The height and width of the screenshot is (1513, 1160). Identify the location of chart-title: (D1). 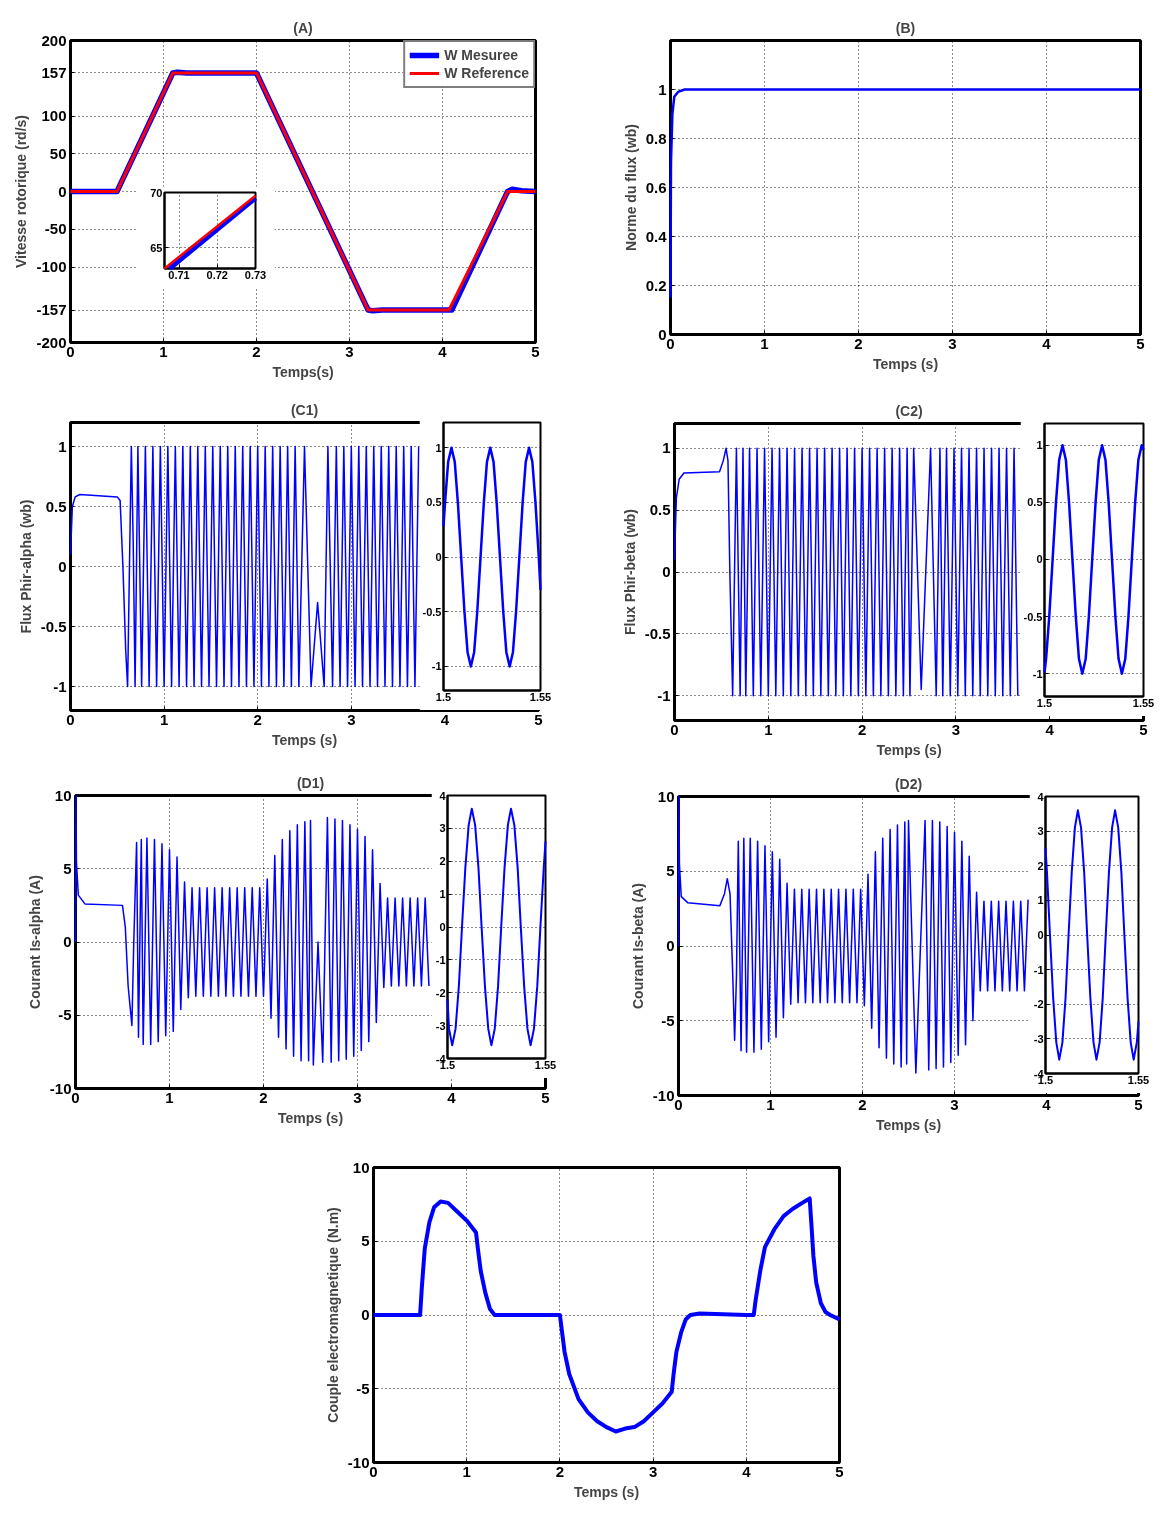
(310, 782).